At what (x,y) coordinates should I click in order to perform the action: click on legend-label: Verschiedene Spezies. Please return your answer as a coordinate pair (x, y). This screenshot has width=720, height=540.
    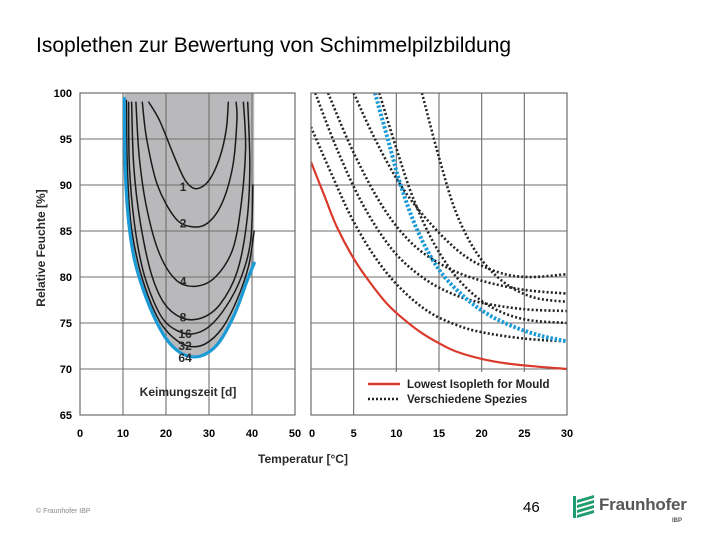
    Looking at the image, I should click on (467, 400).